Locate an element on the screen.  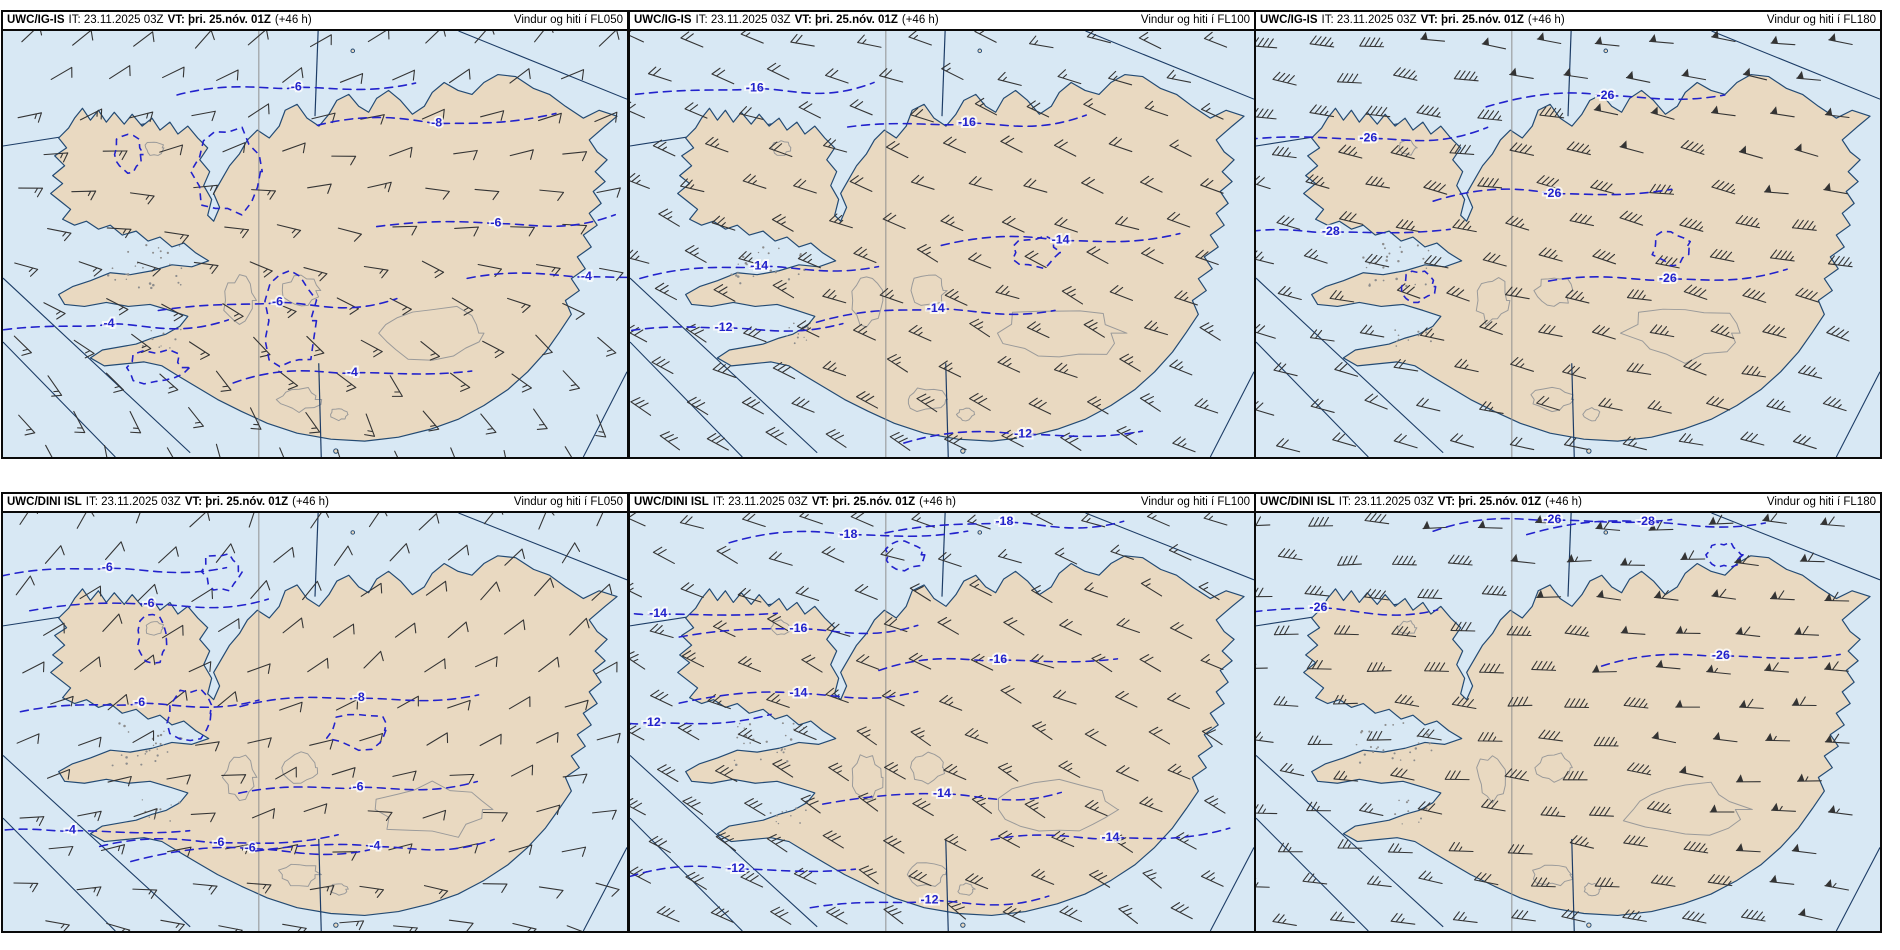
isotherm-contours: -26 -26 -26 -28 -26 is located at coordinates (1522, 186).